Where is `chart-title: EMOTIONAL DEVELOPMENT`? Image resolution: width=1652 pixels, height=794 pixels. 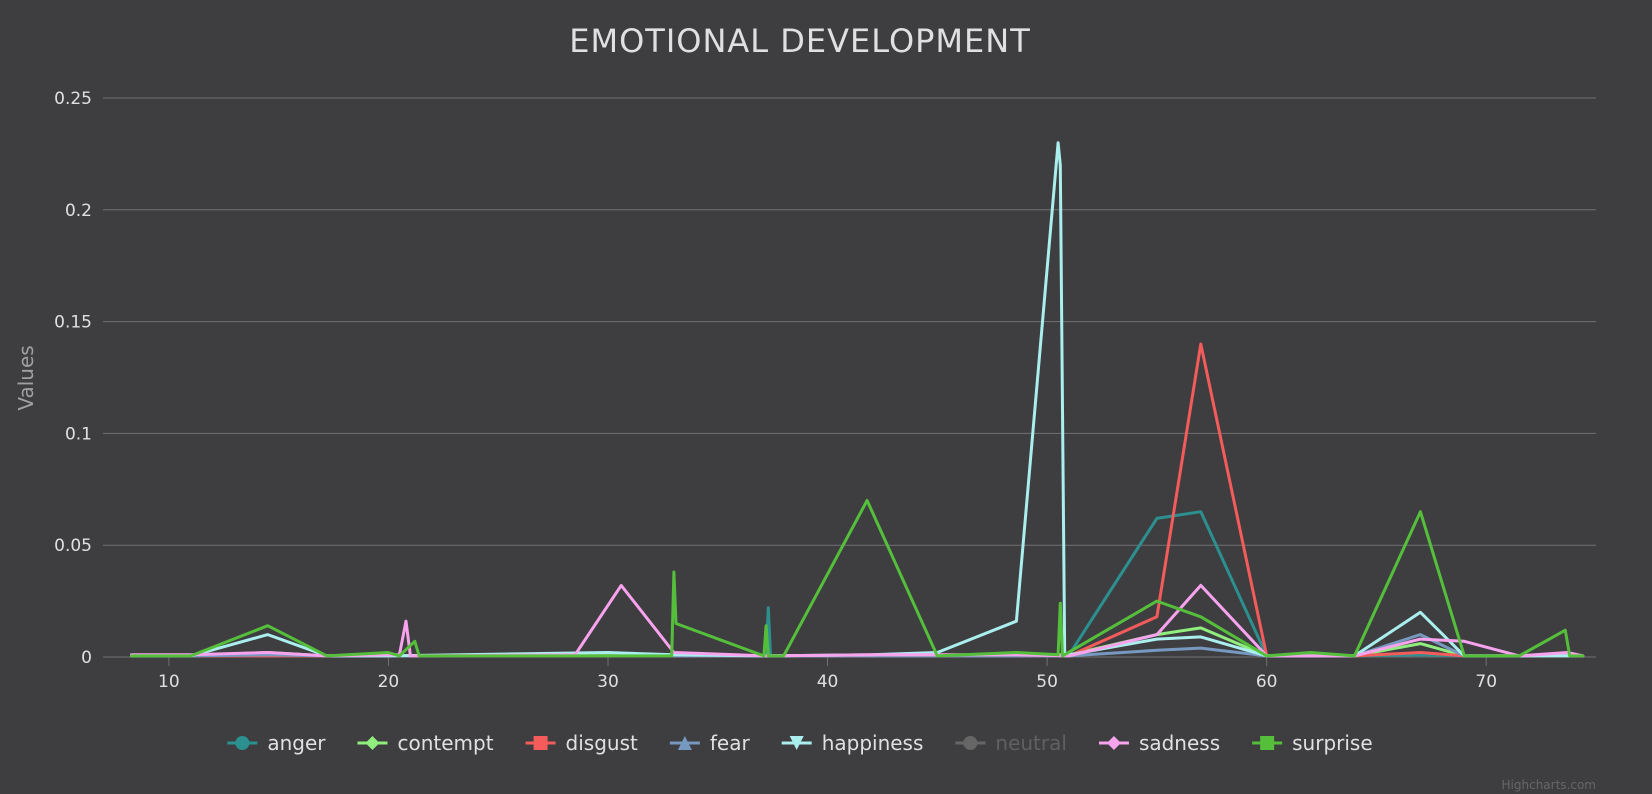
chart-title: EMOTIONAL DEVELOPMENT is located at coordinates (799, 41).